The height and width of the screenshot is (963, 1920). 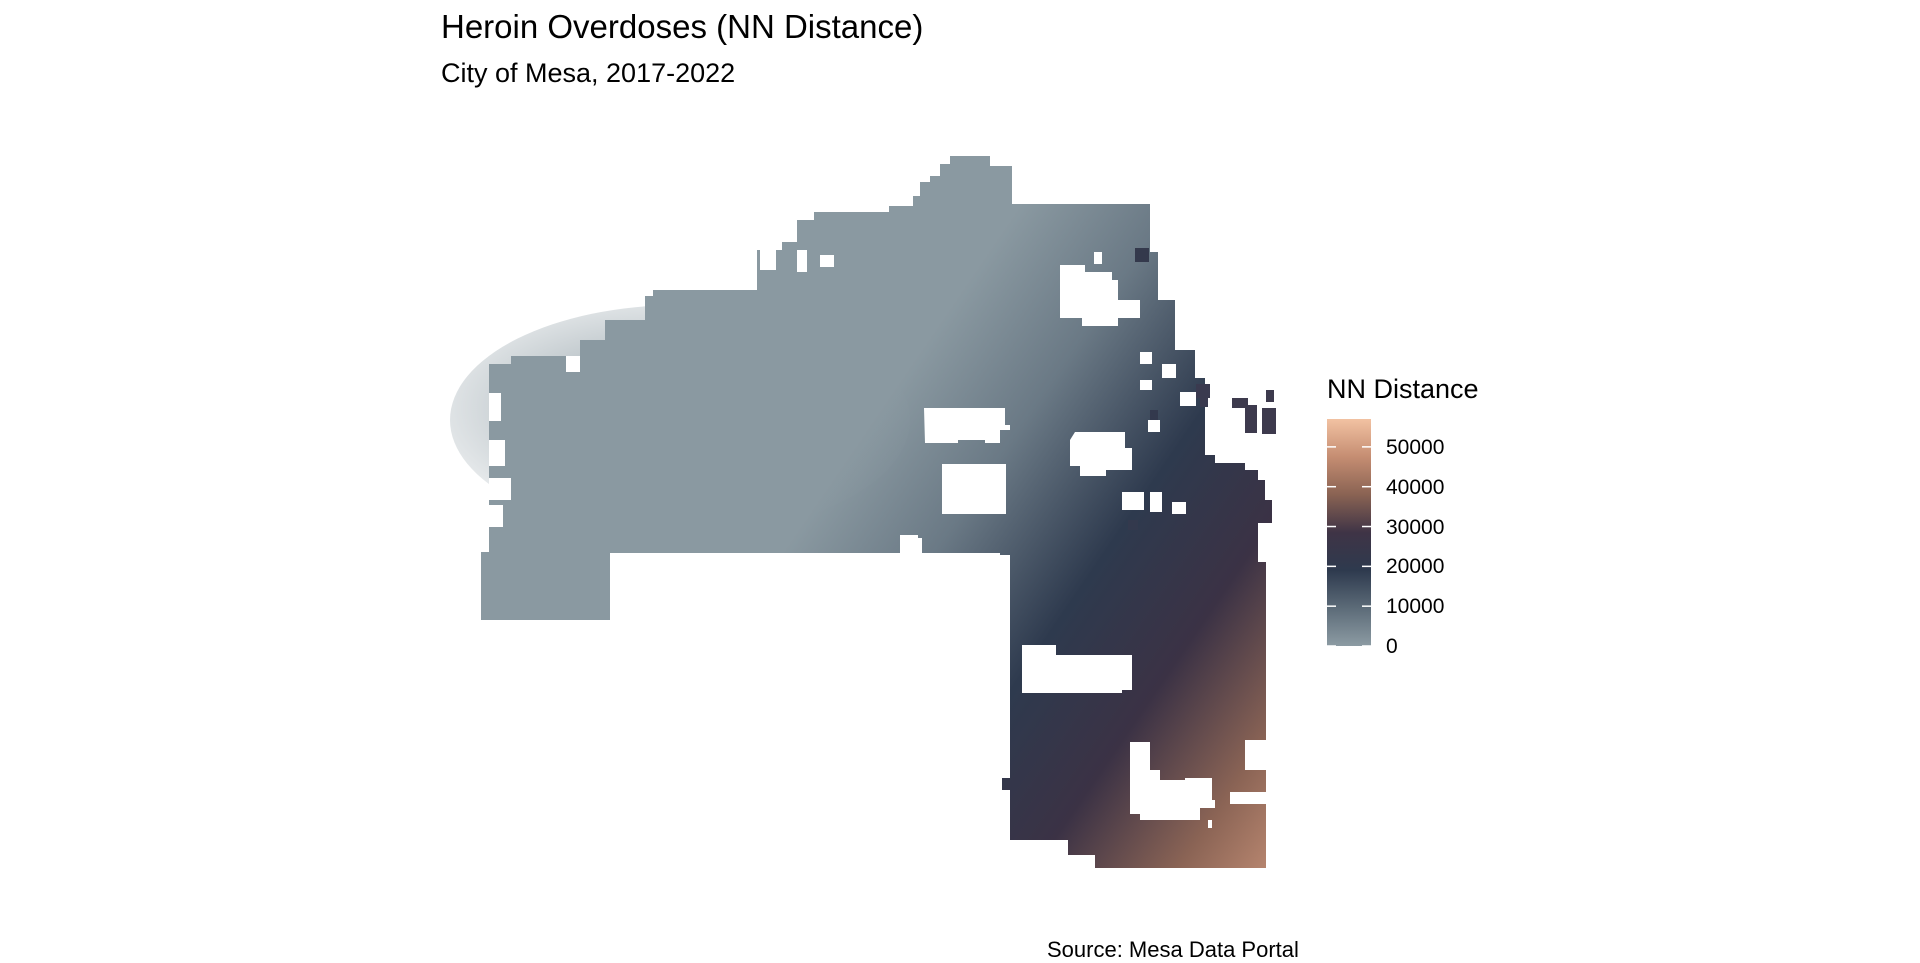 What do you see at coordinates (1403, 389) in the screenshot?
I see `legend-title: NN Distance` at bounding box center [1403, 389].